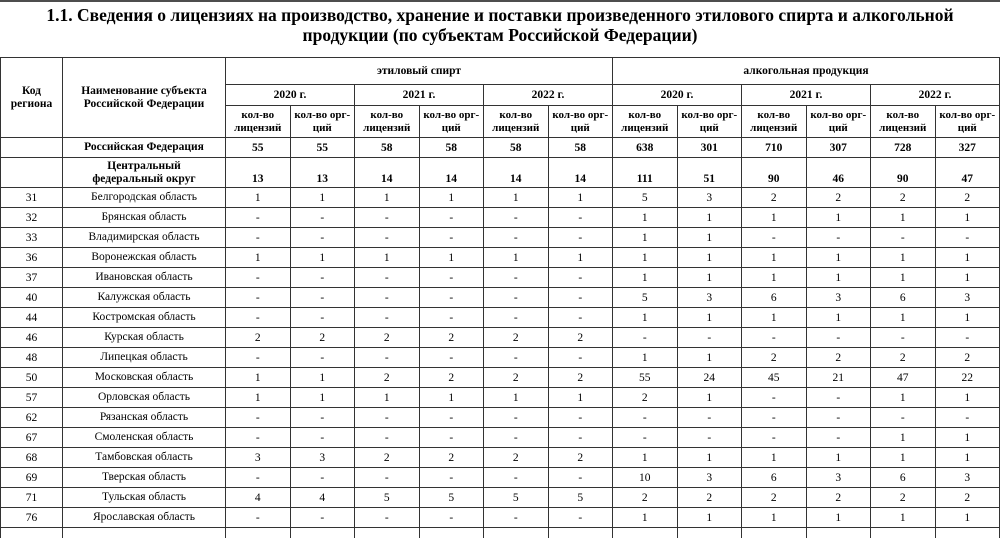 This screenshot has width=1000, height=538. I want to click on value-cell: 13, so click(258, 172).